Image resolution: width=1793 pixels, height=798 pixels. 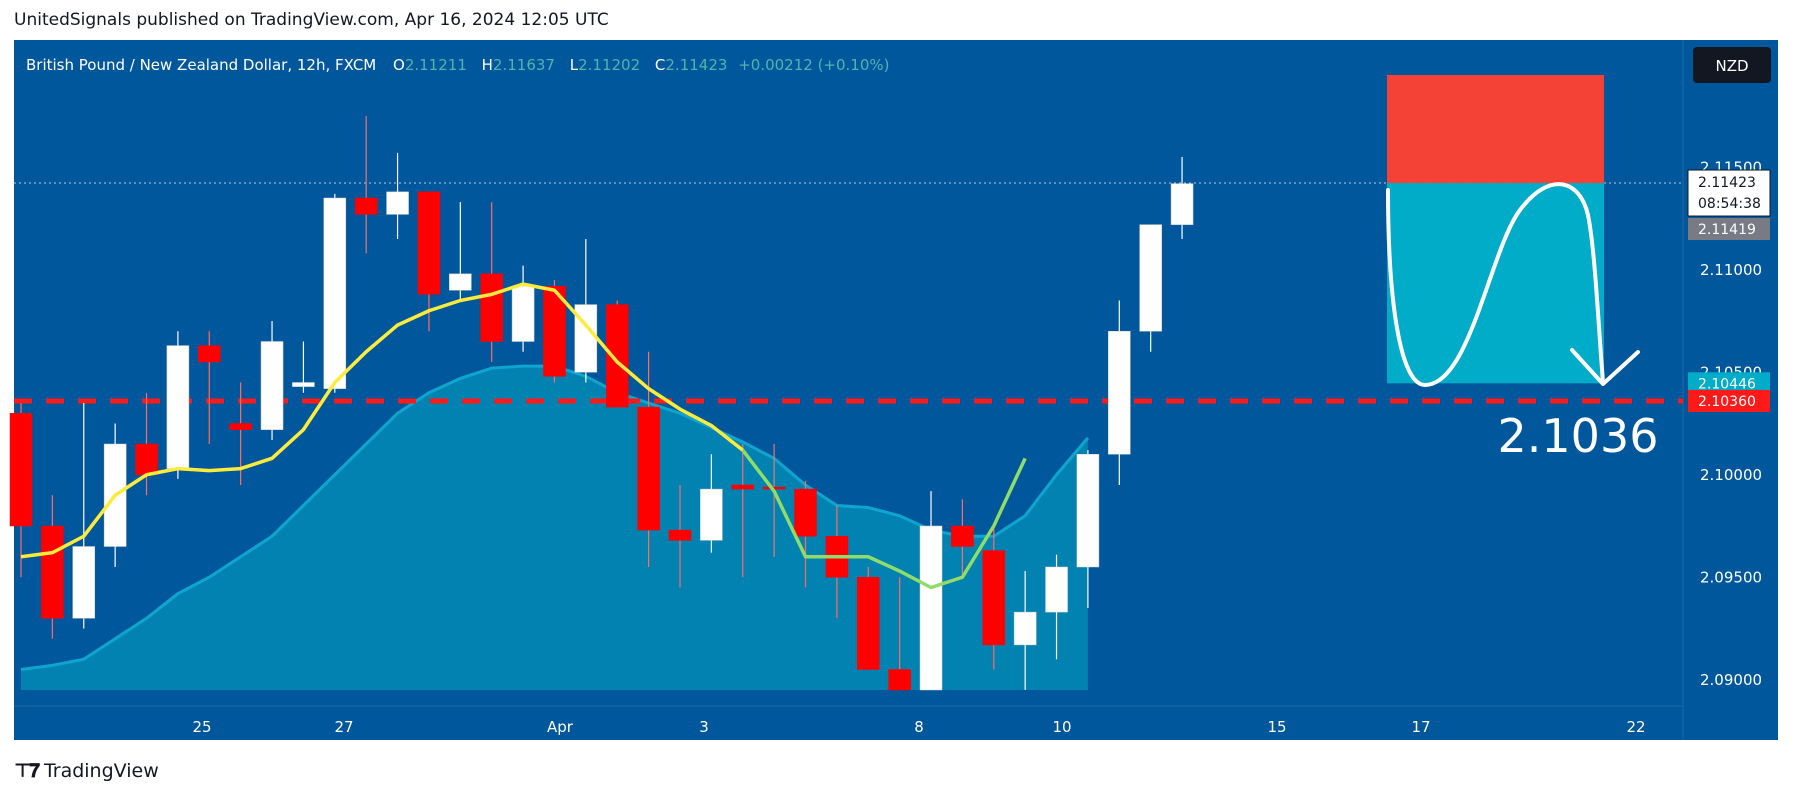 What do you see at coordinates (1729, 204) in the screenshot?
I see `countdown-value: 08:54:38` at bounding box center [1729, 204].